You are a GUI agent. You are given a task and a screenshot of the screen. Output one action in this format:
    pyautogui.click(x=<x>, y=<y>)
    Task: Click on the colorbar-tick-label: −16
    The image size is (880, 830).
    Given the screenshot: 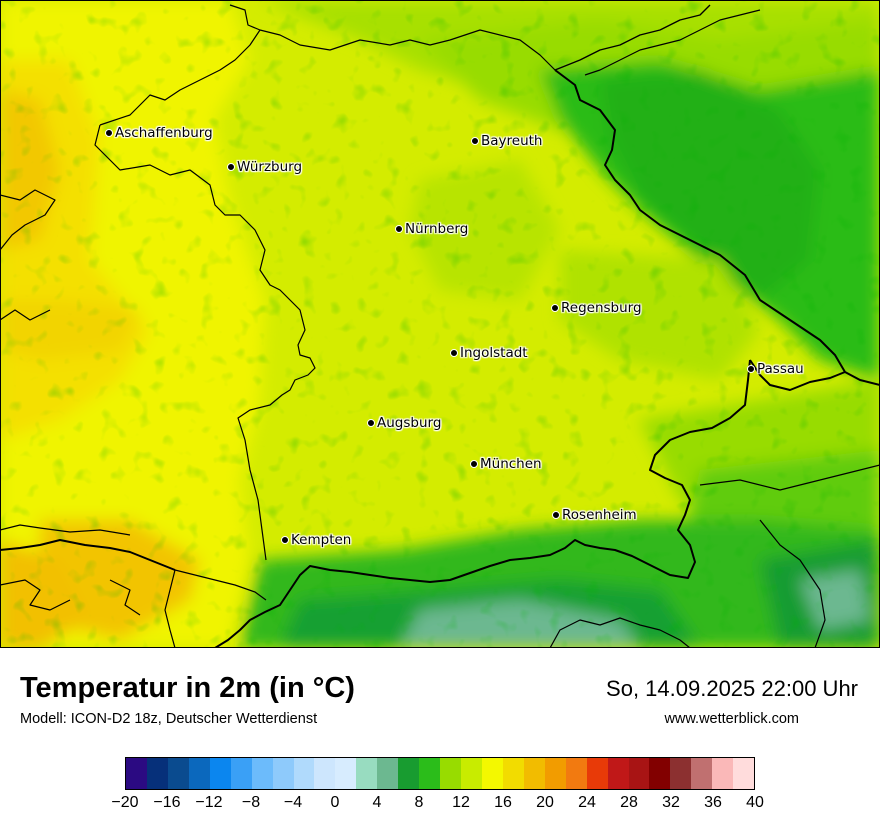 What is the action you would take?
    pyautogui.click(x=167, y=802)
    